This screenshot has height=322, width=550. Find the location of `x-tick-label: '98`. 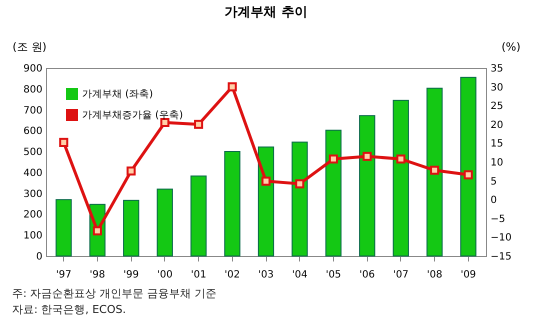

x-tick-label: '98 is located at coordinates (98, 275).